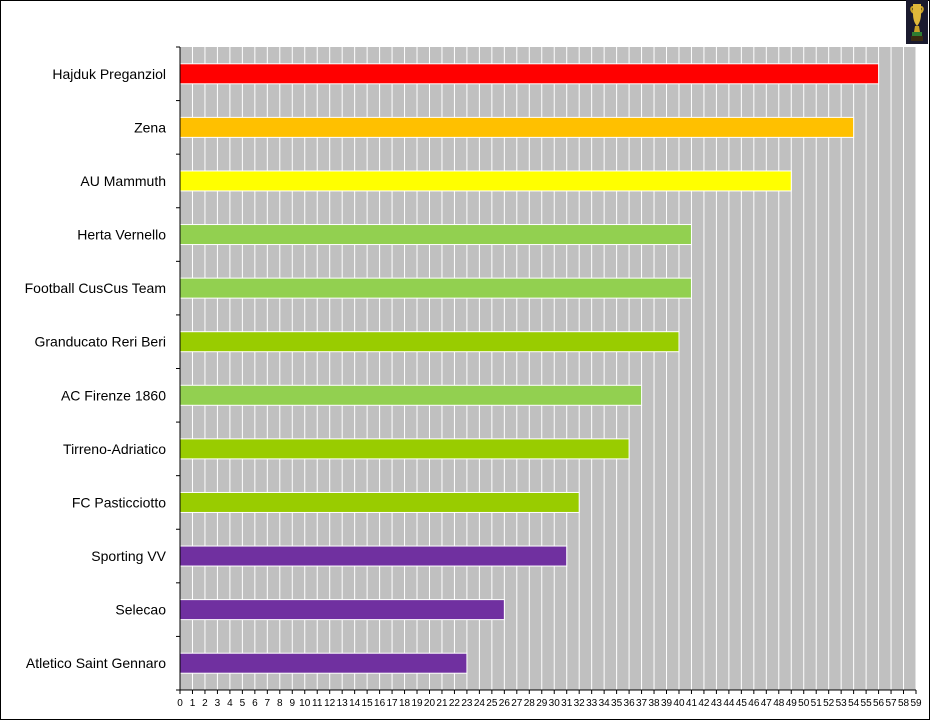 This screenshot has height=720, width=930. What do you see at coordinates (330, 703) in the screenshot?
I see `x-tick-label: 12` at bounding box center [330, 703].